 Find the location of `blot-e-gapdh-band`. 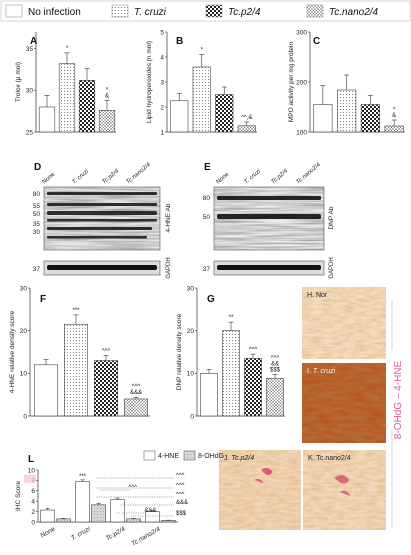

blot-e-gapdh-band is located at coordinates (269, 267).